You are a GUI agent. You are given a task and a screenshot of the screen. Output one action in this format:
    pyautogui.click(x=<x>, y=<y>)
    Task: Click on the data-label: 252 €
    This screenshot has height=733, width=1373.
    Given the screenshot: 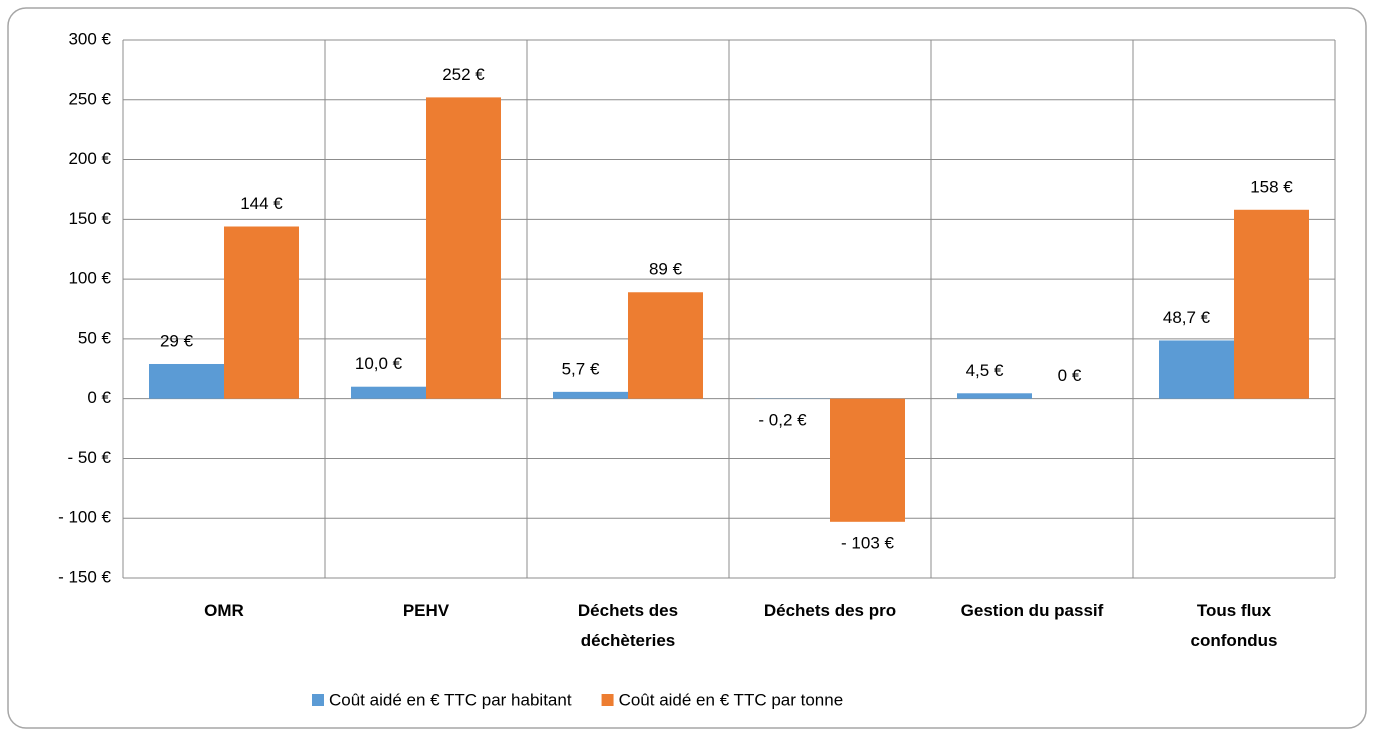 What is the action you would take?
    pyautogui.click(x=463, y=74)
    